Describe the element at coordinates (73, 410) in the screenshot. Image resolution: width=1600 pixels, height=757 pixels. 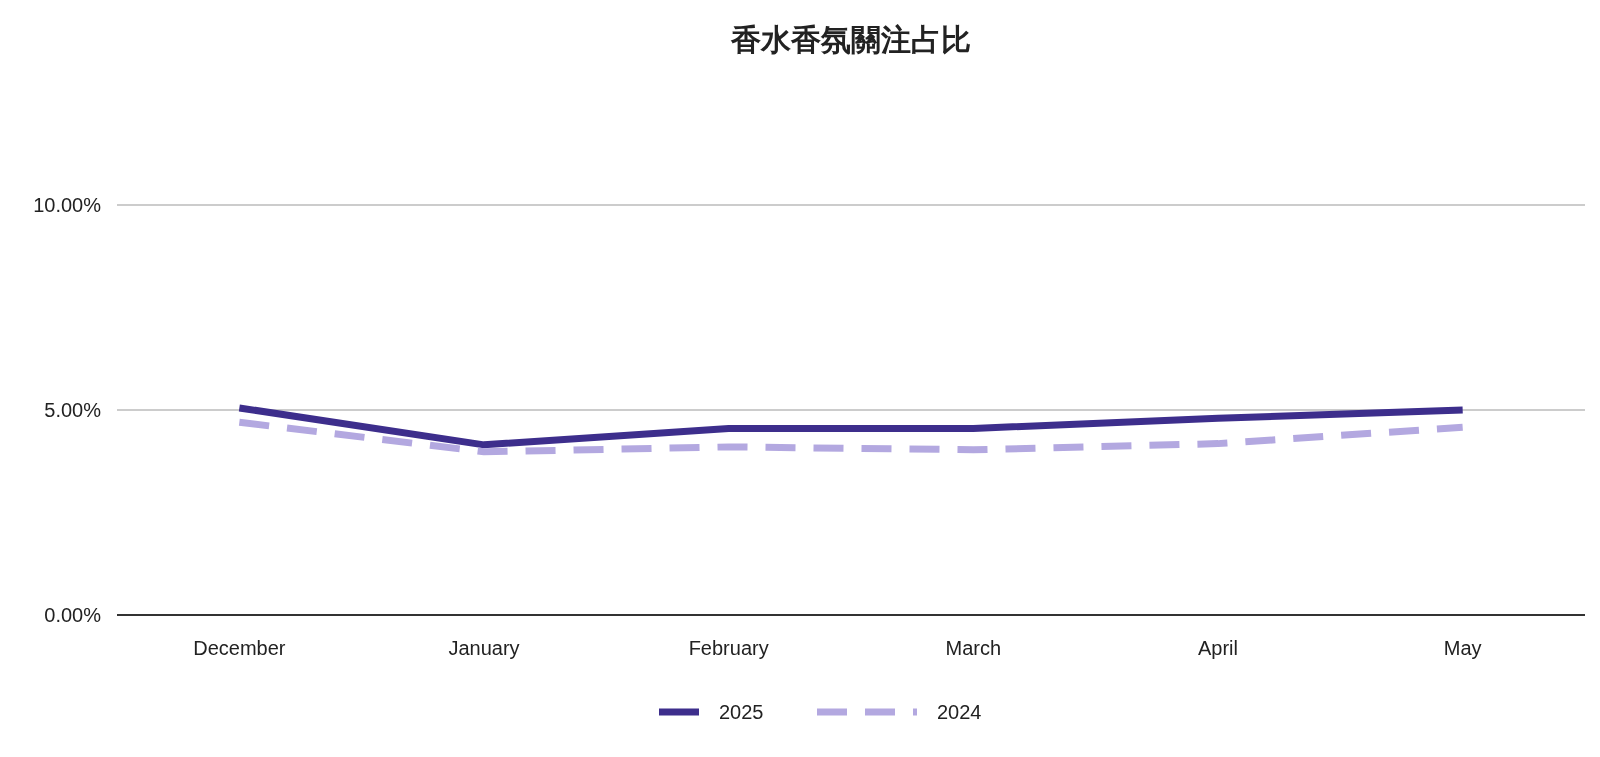
I see `y-tick-label: 5.00%` at that location.